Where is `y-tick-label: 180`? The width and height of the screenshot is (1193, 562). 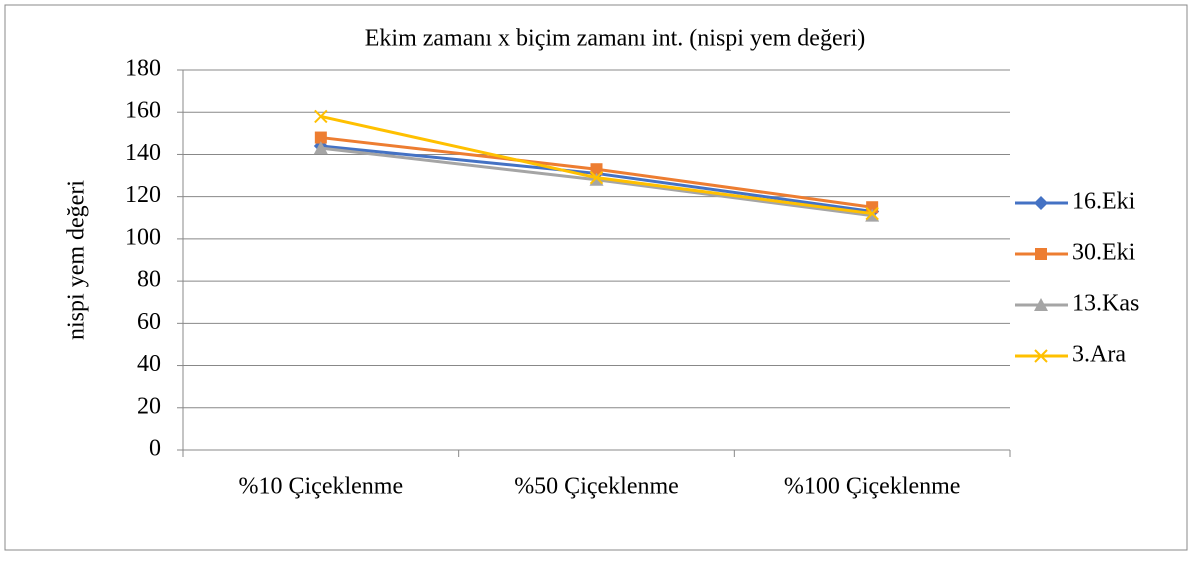 y-tick-label: 180 is located at coordinates (143, 69).